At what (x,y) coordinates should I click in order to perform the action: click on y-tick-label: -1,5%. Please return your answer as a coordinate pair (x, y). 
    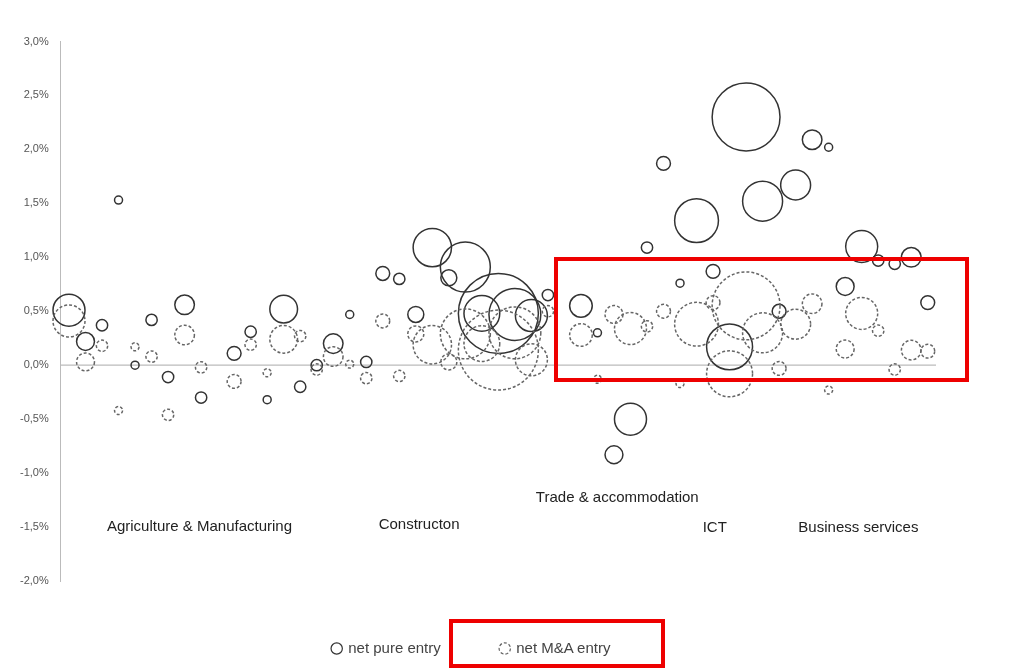
    Looking at the image, I should click on (34, 526).